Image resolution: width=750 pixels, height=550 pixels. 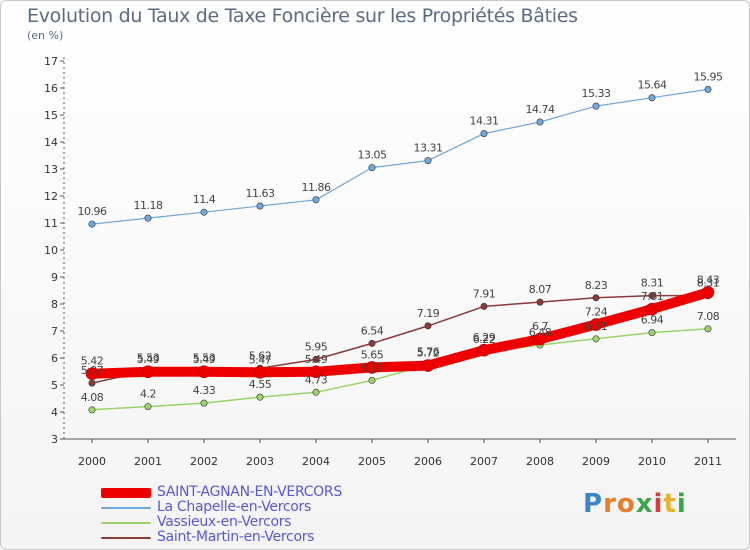 I want to click on unit-label: (en %), so click(x=45, y=35).